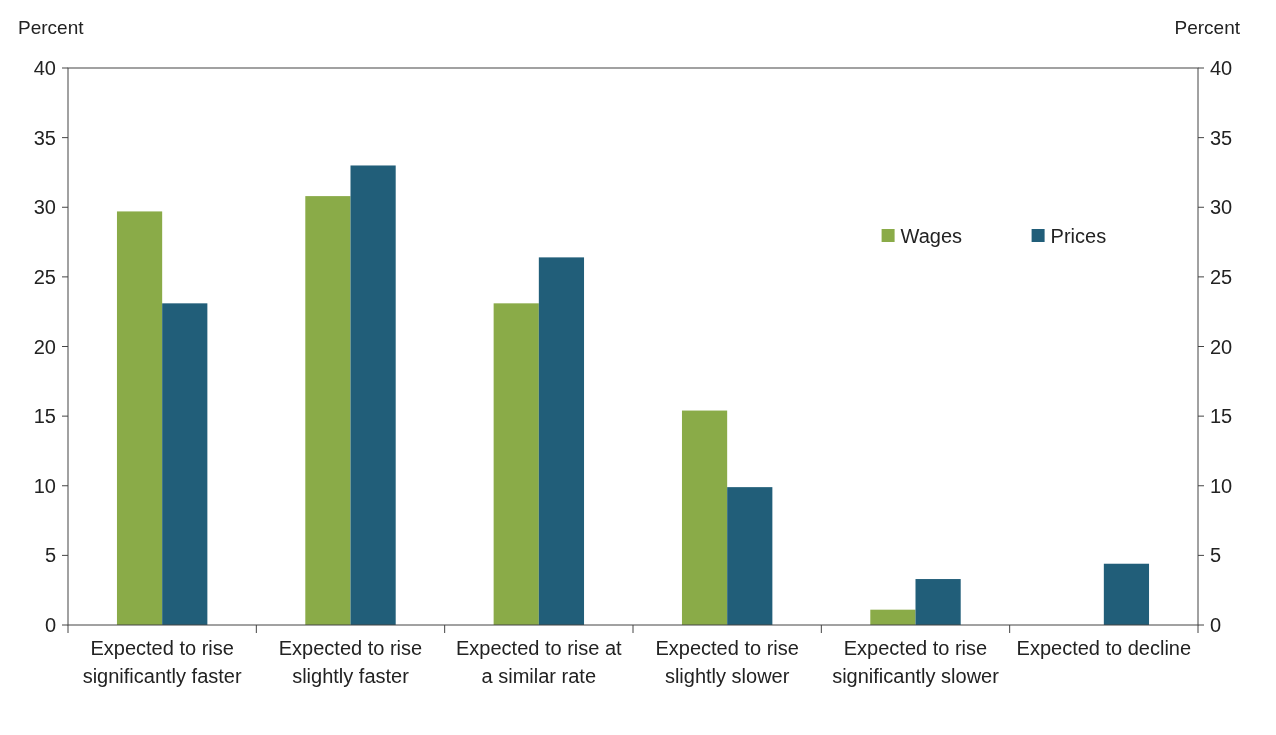 The width and height of the screenshot is (1276, 735). Describe the element at coordinates (50, 625) in the screenshot. I see `y-tick-label: 0` at that location.